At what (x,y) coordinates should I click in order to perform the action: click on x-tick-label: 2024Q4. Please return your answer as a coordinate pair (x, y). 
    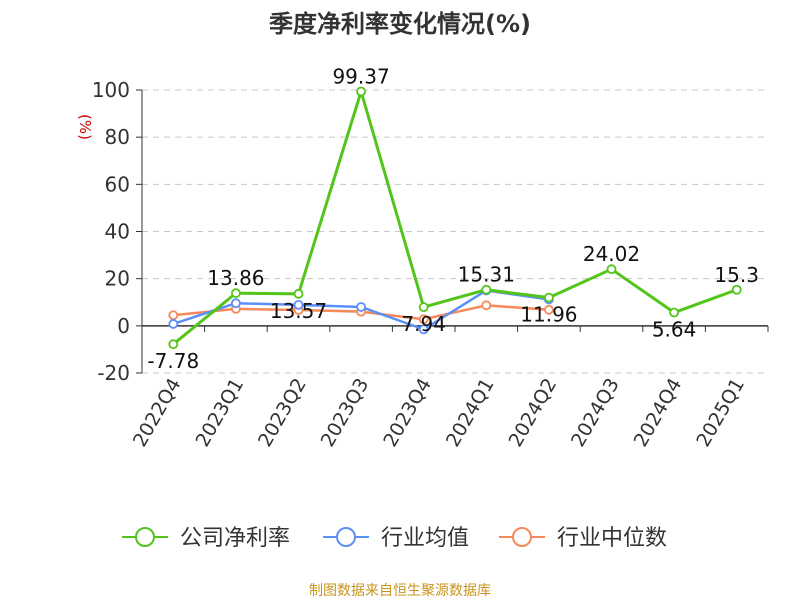
    Looking at the image, I should click on (658, 413).